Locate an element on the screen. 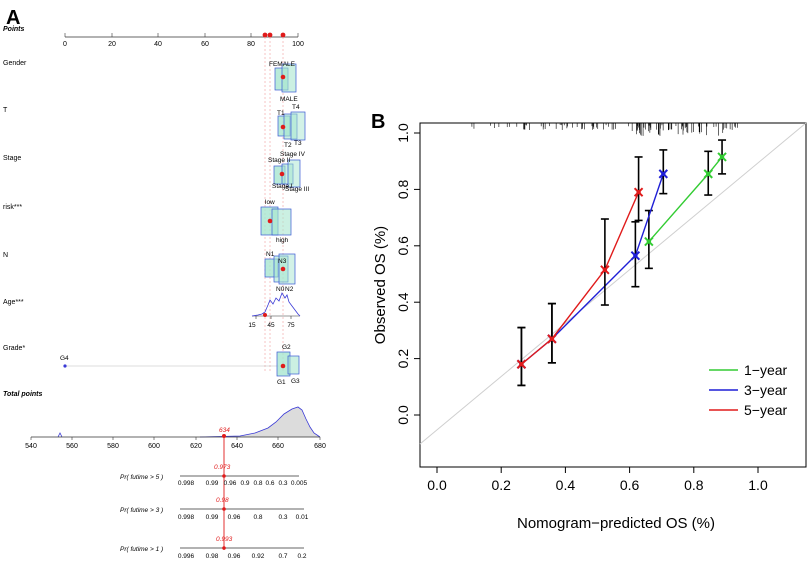  prob-3y-tick: 0.99 is located at coordinates (212, 517).